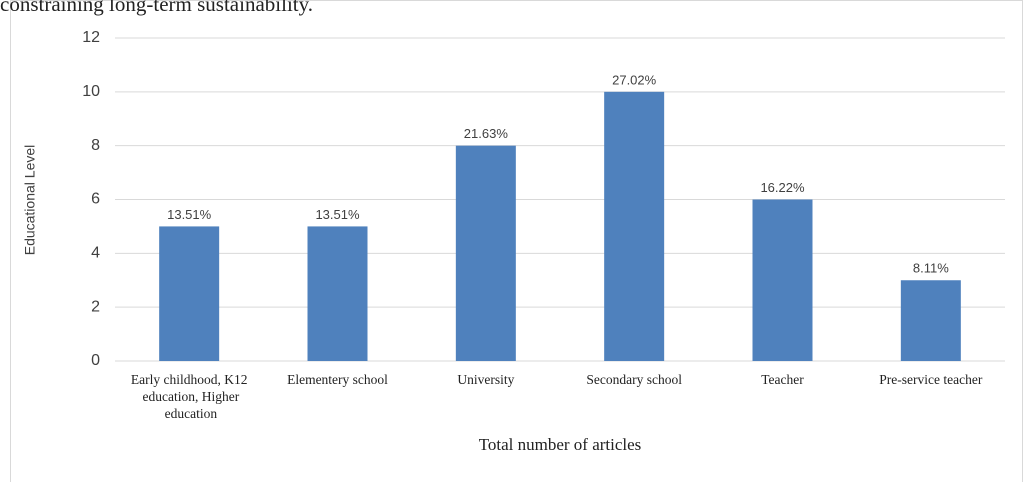  I want to click on data-label: 21.63%, so click(486, 133).